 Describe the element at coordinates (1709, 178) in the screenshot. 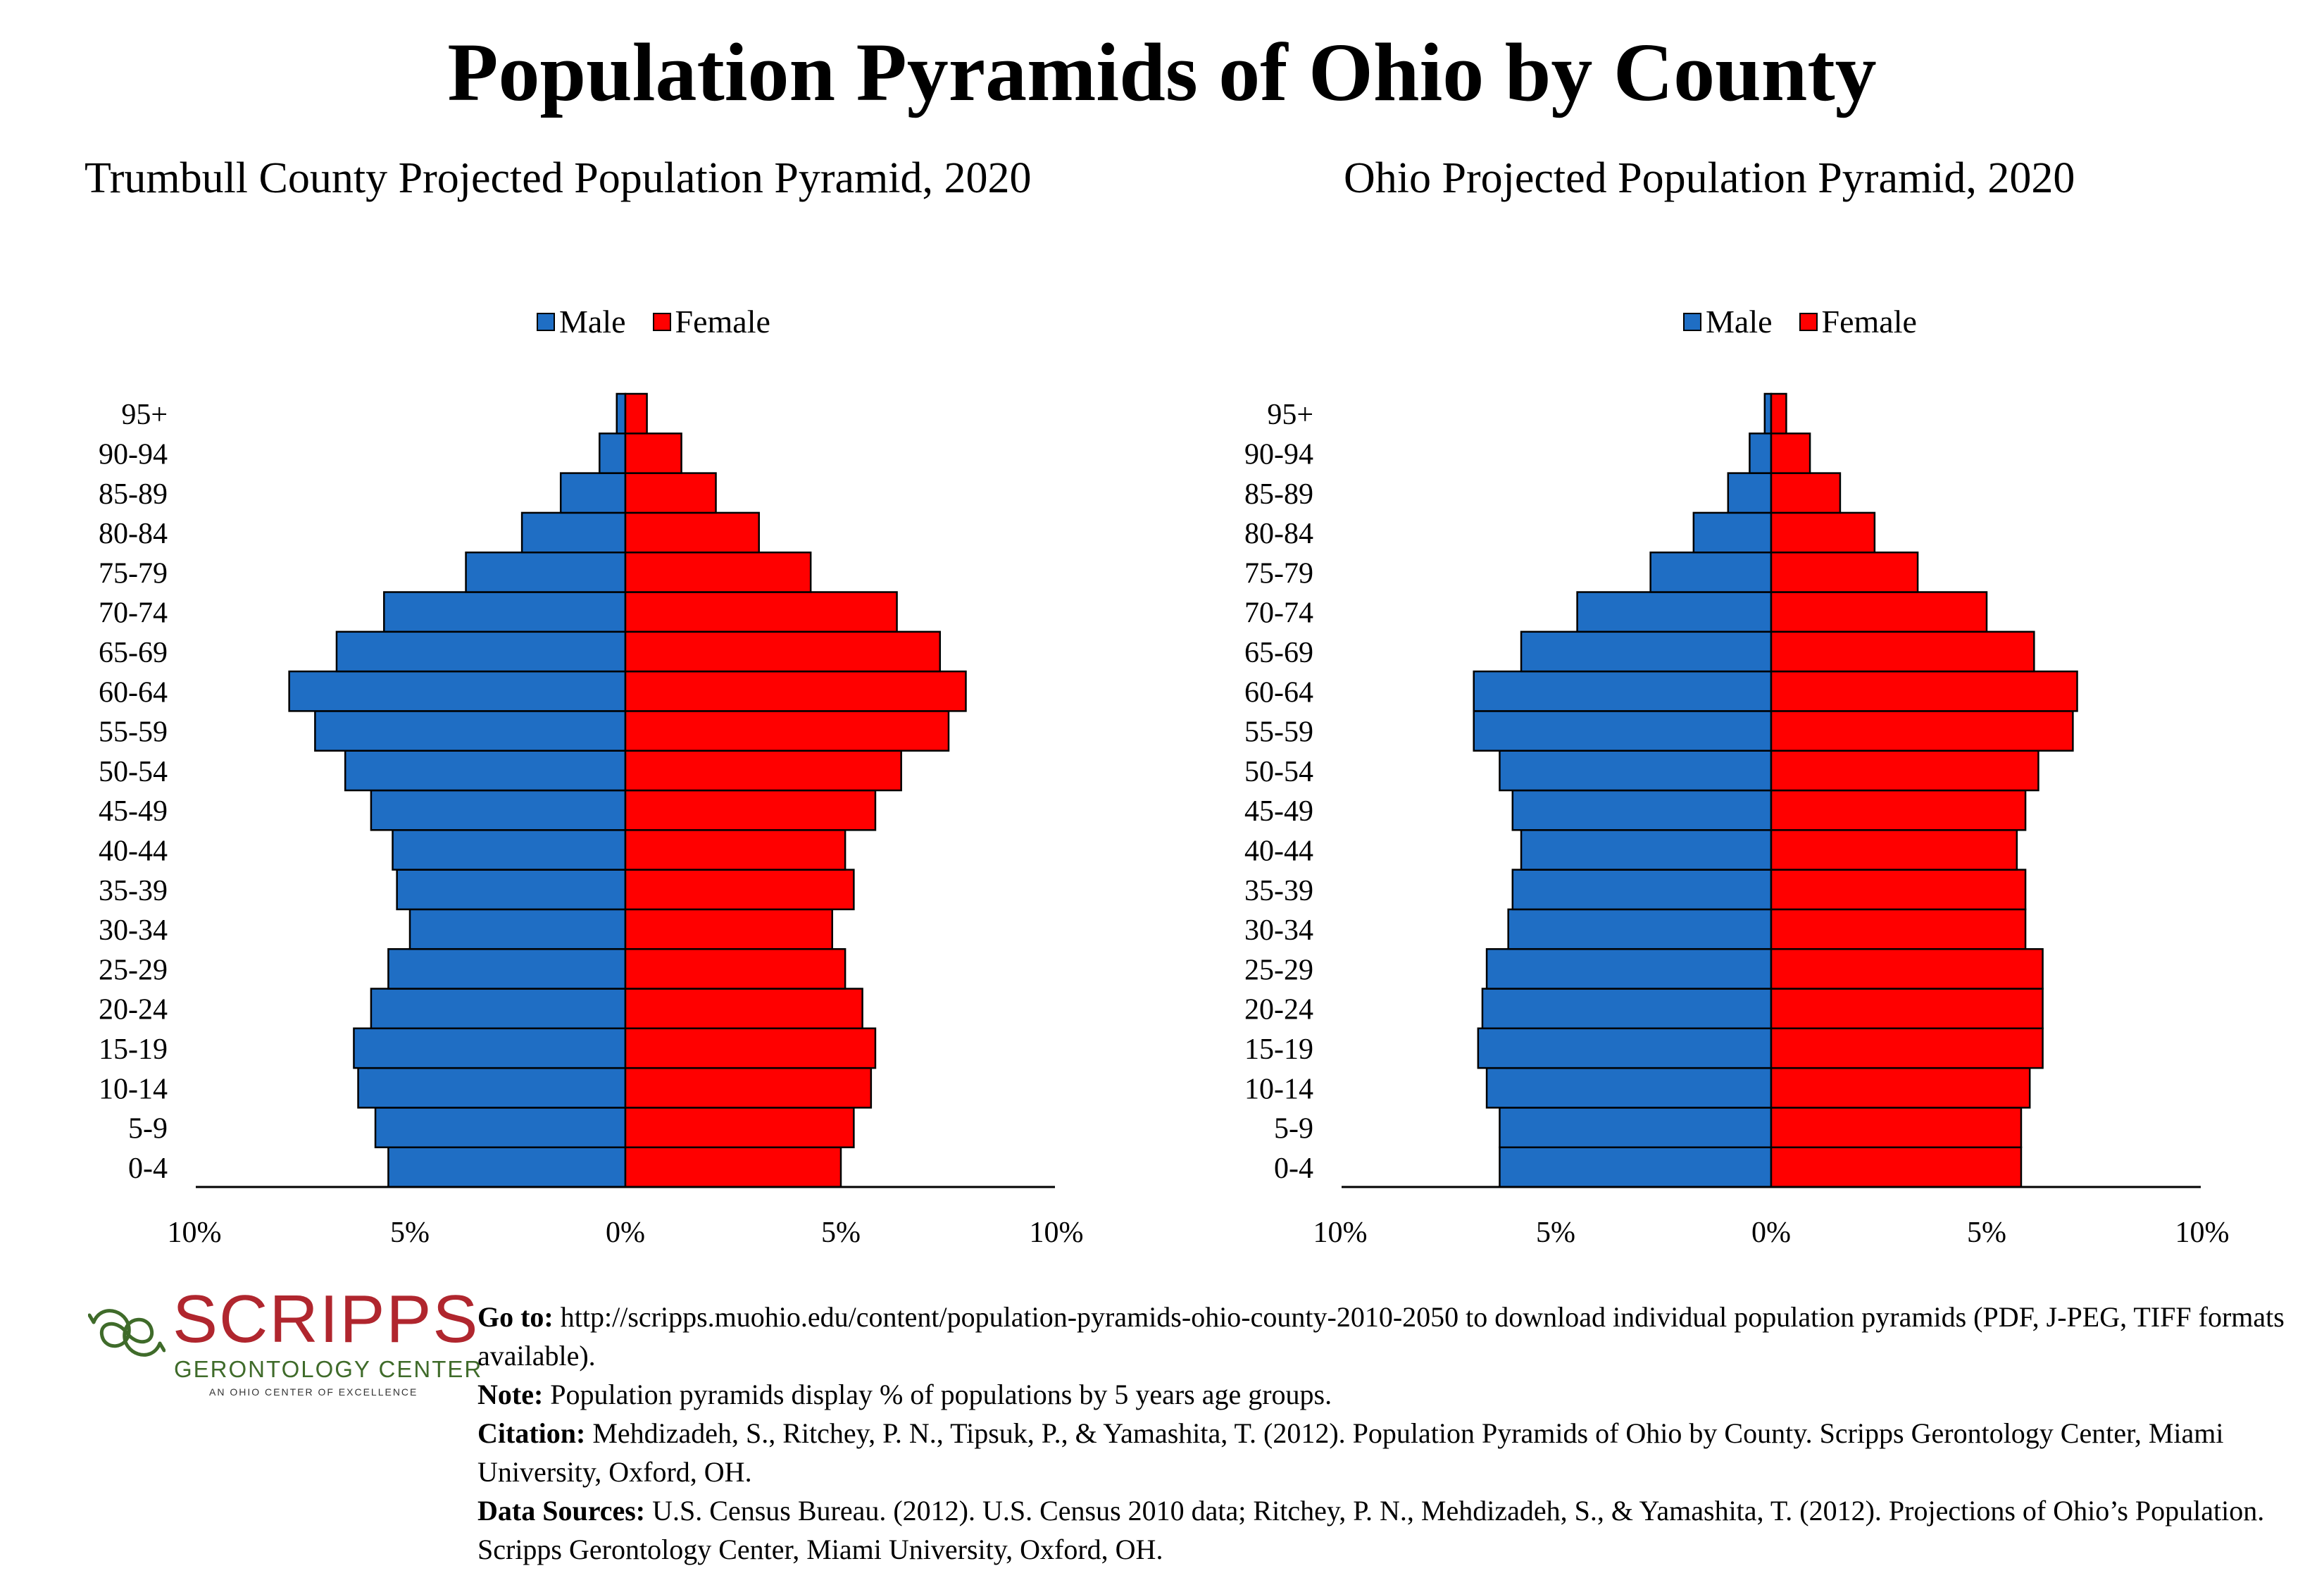

I see `chart-title-ohio: Ohio Projected Population Pyramid, 2020` at that location.